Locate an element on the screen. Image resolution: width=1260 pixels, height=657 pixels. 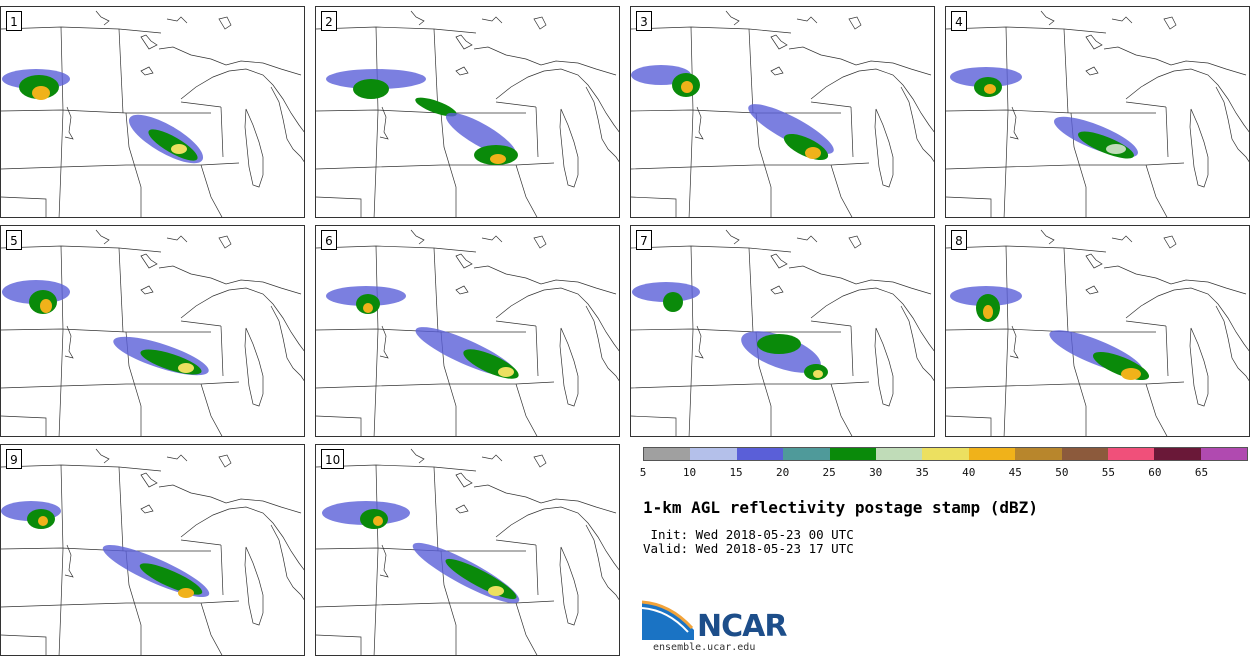
forecast-panel-2: 2 is located at coordinates (467, 112).